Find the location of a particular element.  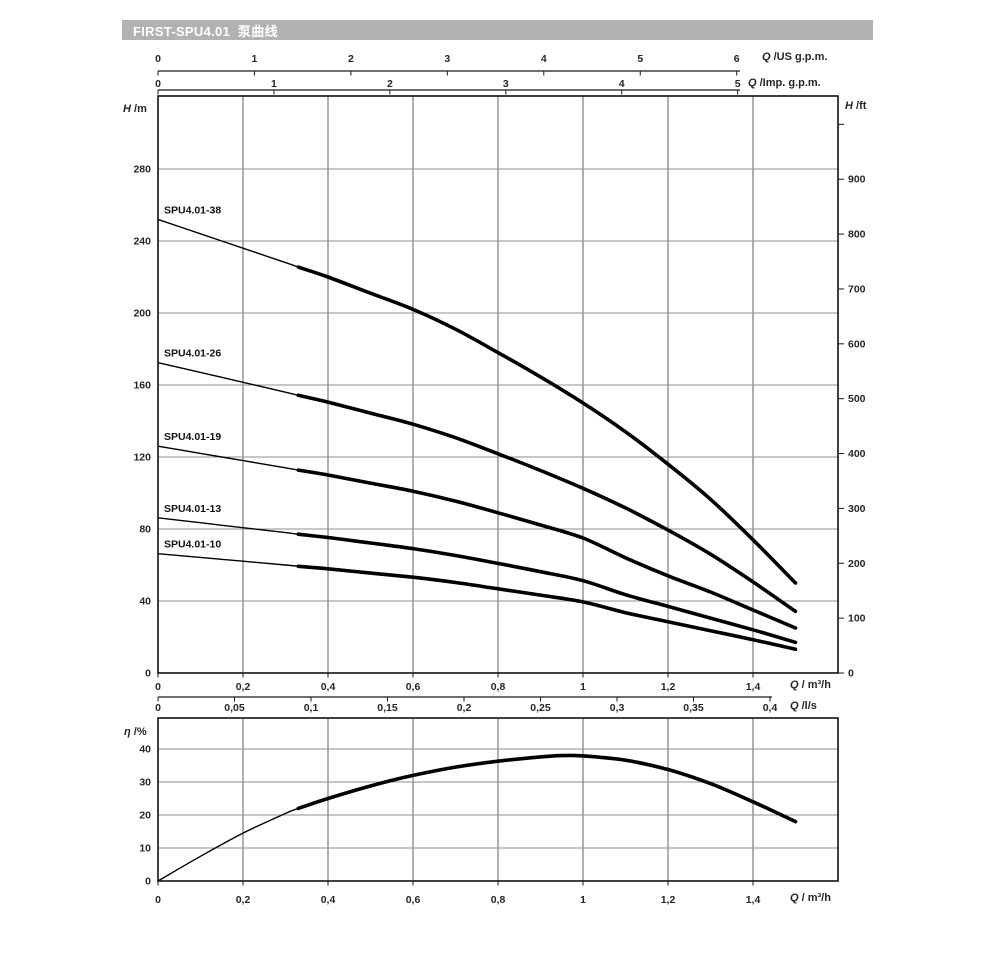

head-m-tick-label: 200 is located at coordinates (142, 314).